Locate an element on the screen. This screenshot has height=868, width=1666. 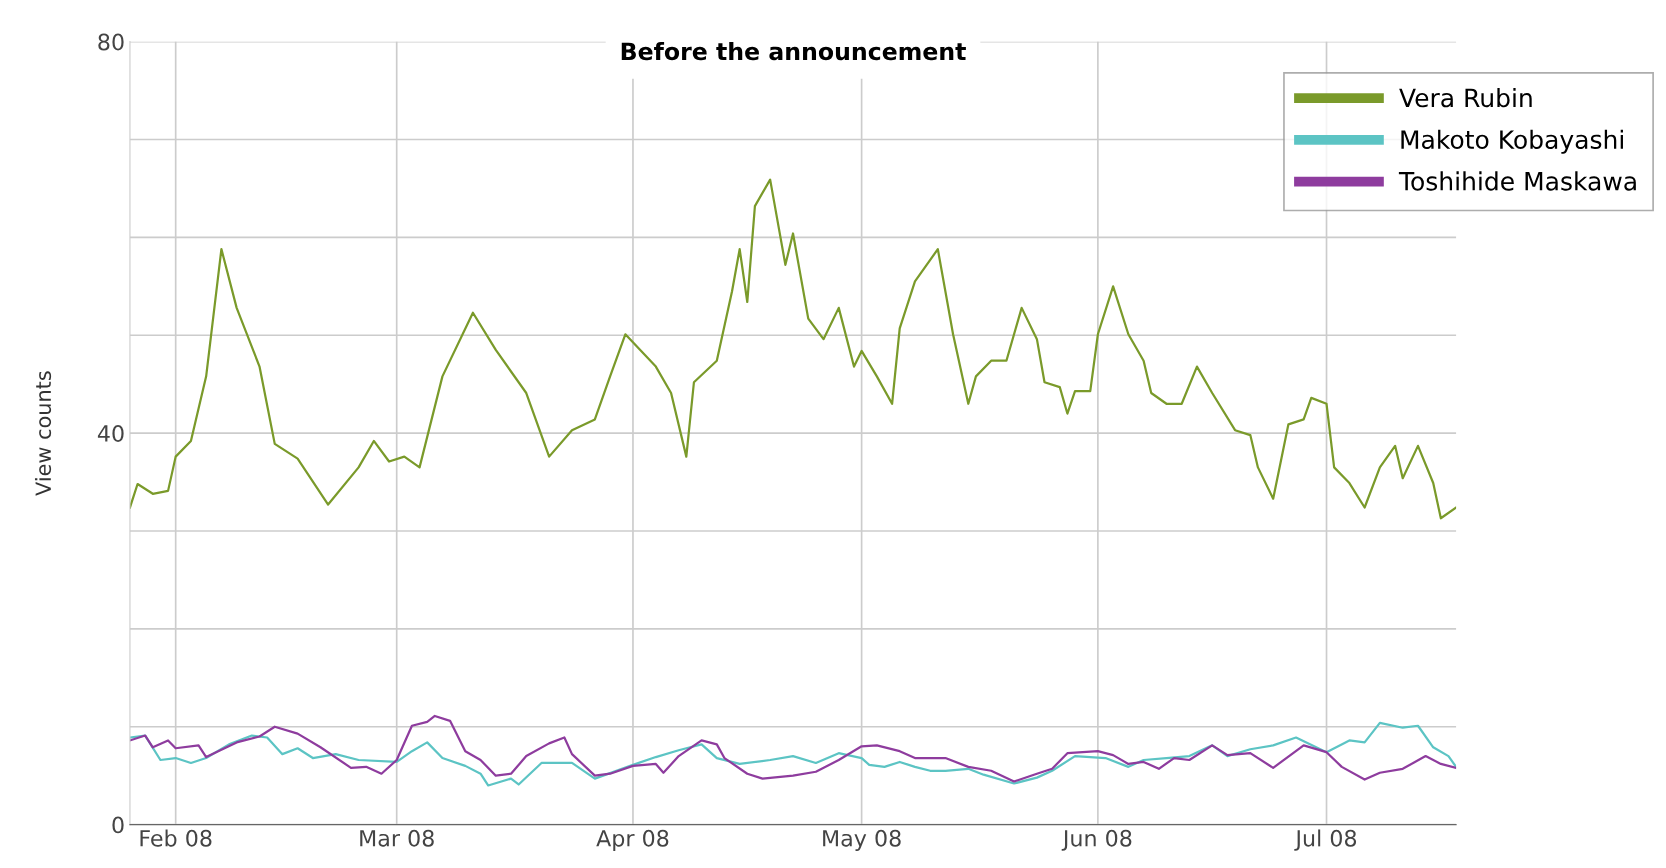
y-tick-label: 80 is located at coordinates (111, 42).